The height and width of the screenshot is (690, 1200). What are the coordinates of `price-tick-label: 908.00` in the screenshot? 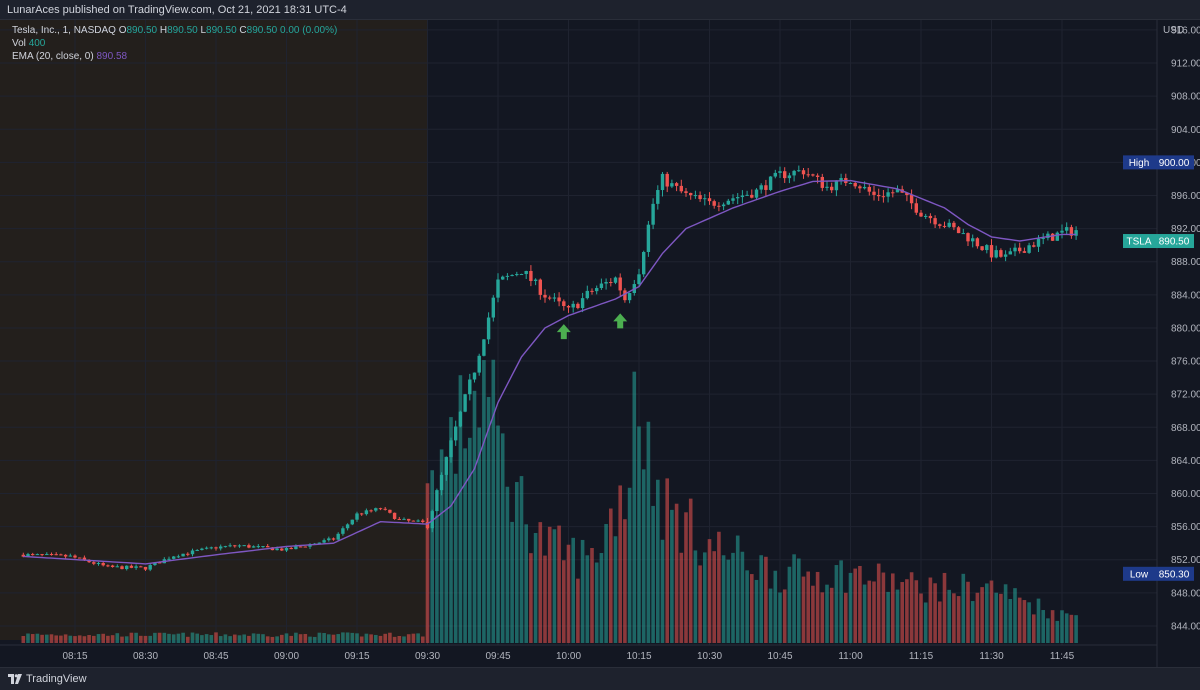 It's located at (1185, 97).